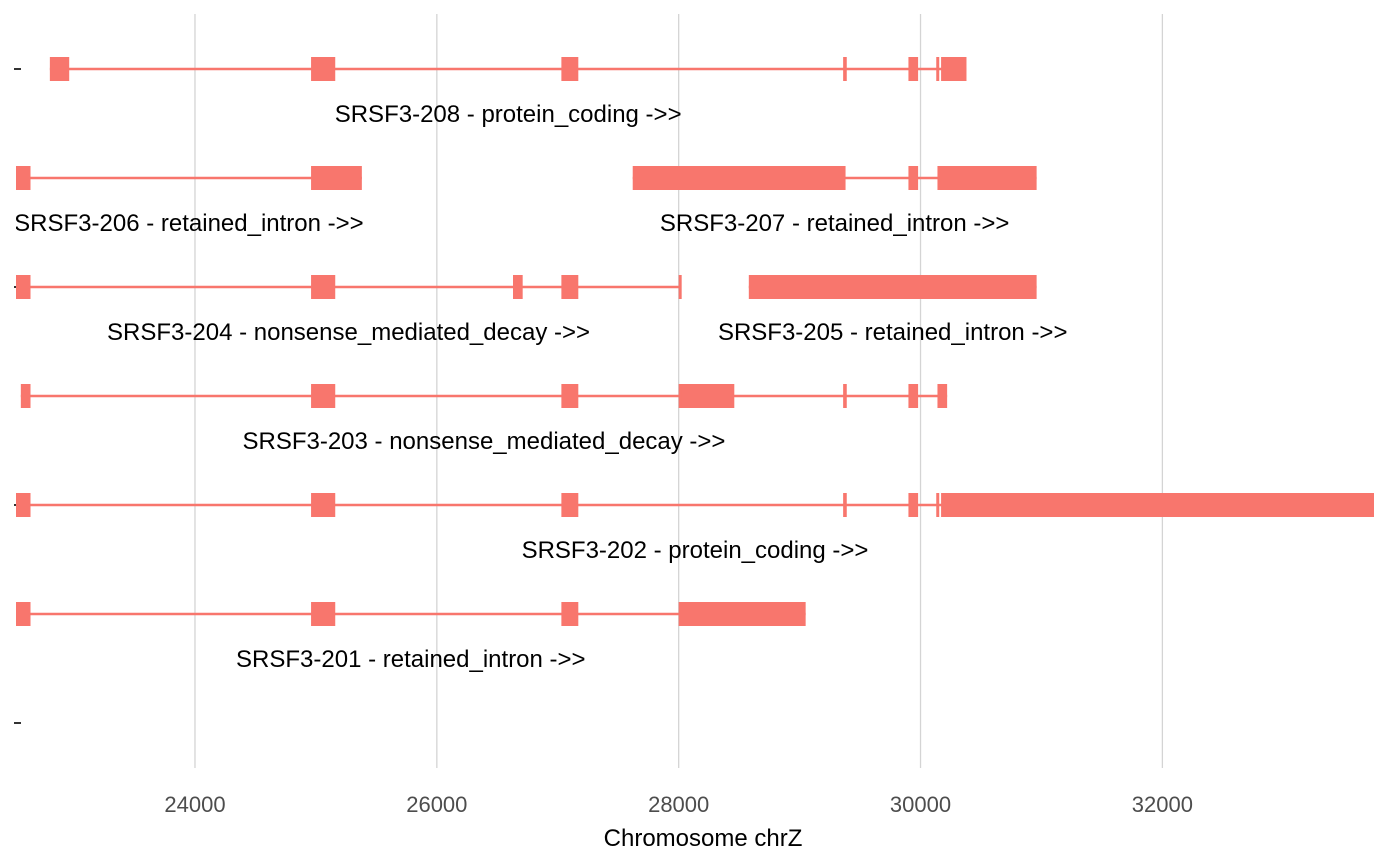 The image size is (1400, 866). What do you see at coordinates (695, 550) in the screenshot?
I see `transcript-label: SRSF3-202 - protein_coding ->>` at bounding box center [695, 550].